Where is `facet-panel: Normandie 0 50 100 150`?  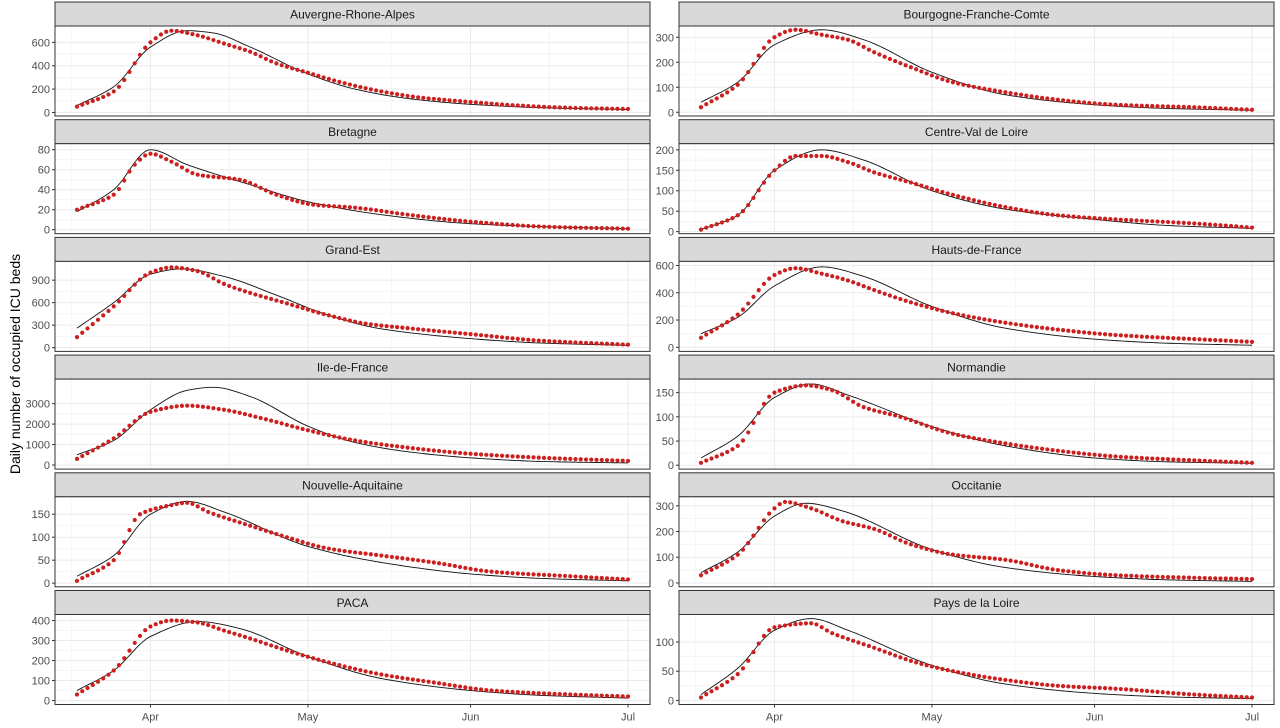
facet-panel: Normandie 0 50 100 150 is located at coordinates (965, 413).